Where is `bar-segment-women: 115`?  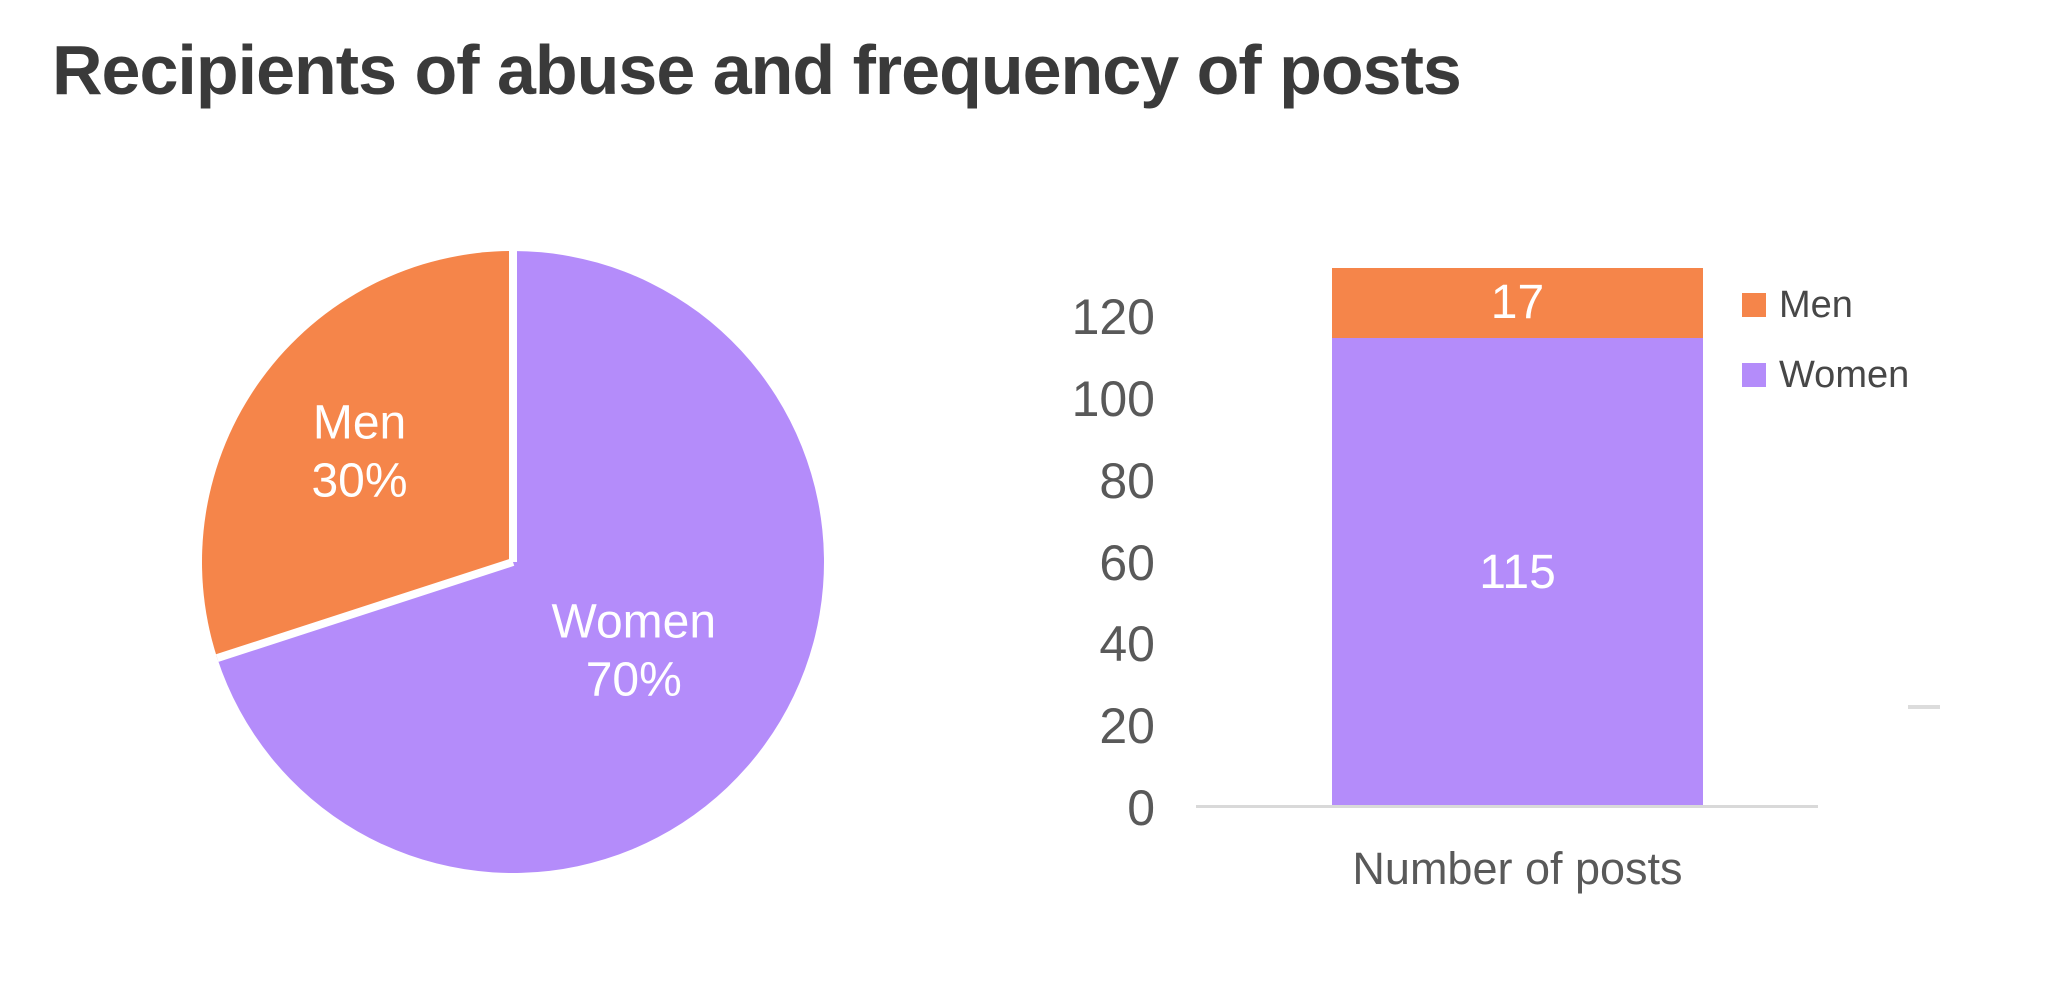 bar-segment-women: 115 is located at coordinates (1517, 572).